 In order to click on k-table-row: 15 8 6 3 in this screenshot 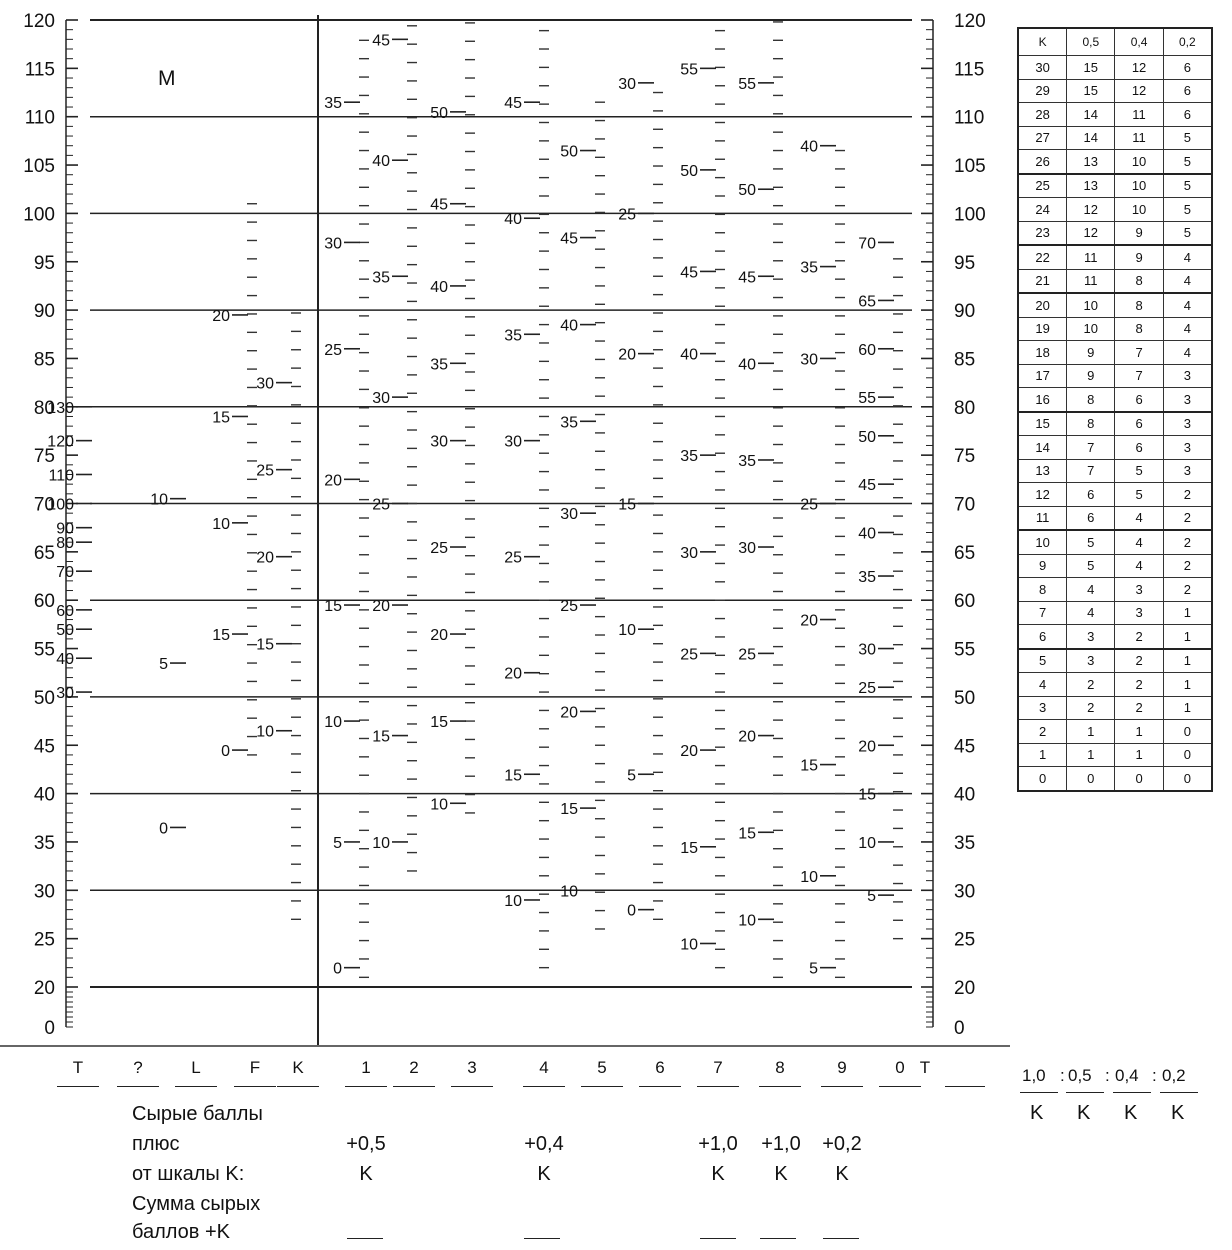, I will do `click(1115, 423)`.